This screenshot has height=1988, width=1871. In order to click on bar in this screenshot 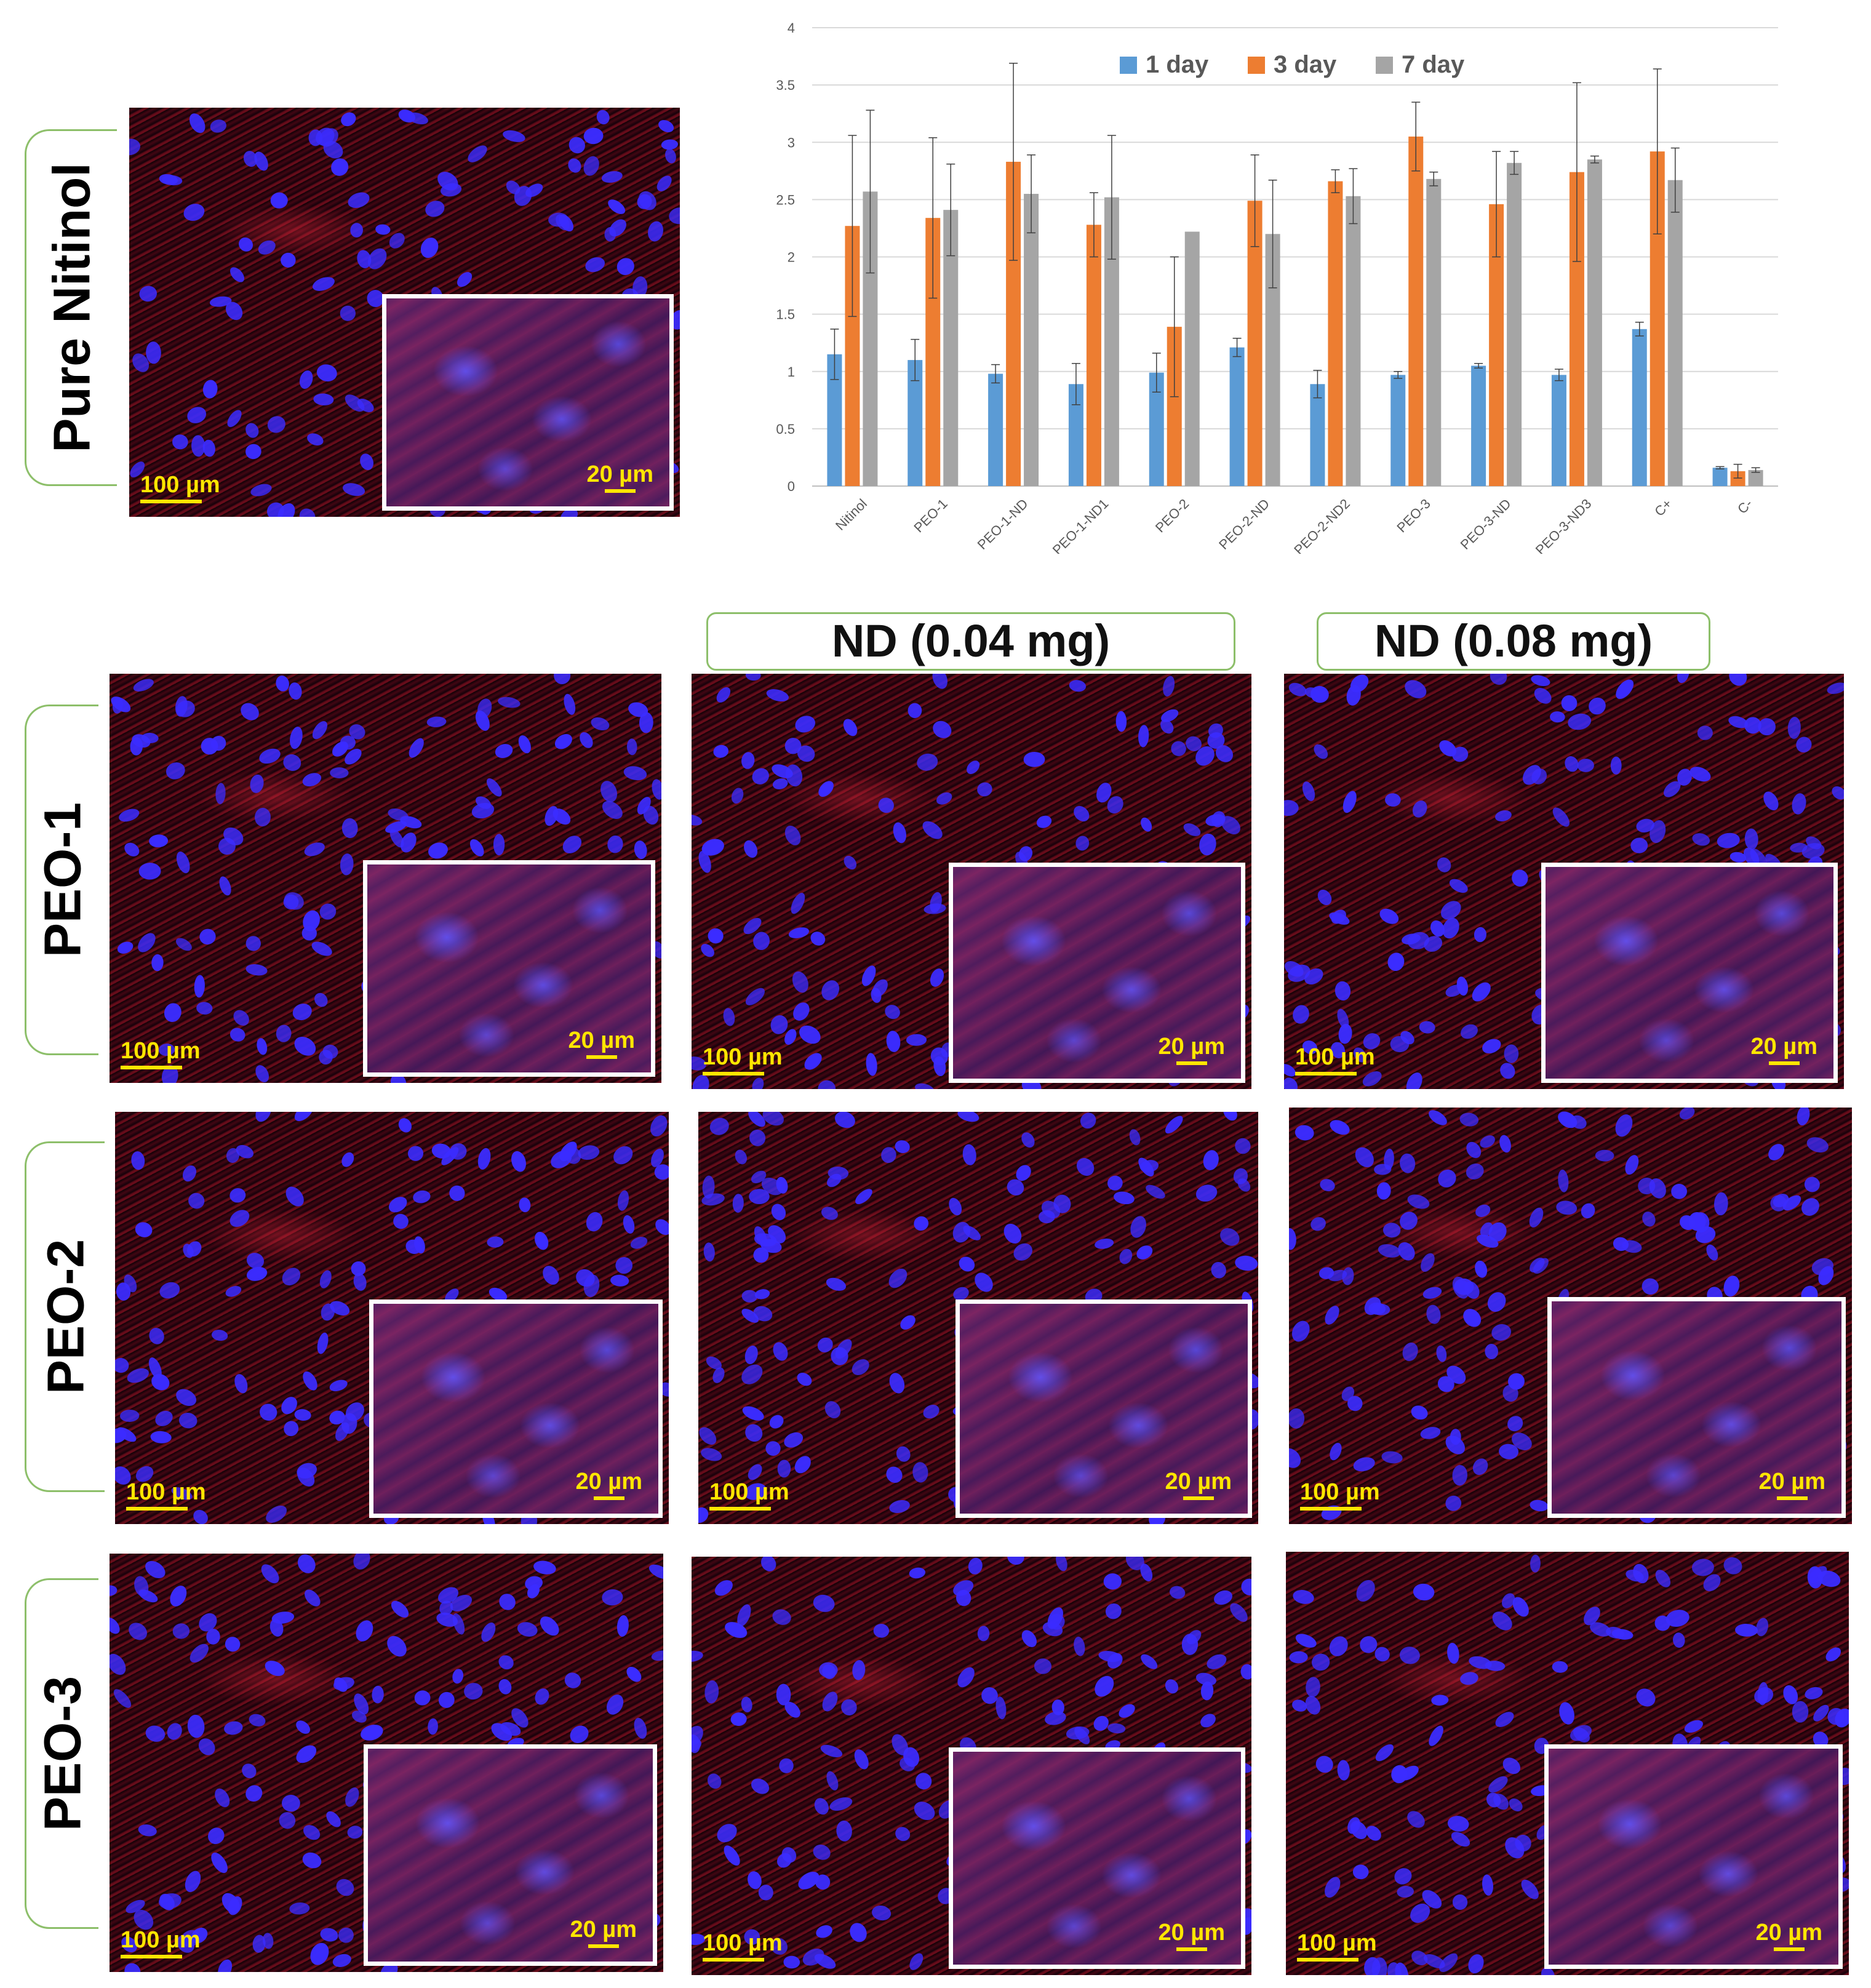, I will do `click(995, 429)`.